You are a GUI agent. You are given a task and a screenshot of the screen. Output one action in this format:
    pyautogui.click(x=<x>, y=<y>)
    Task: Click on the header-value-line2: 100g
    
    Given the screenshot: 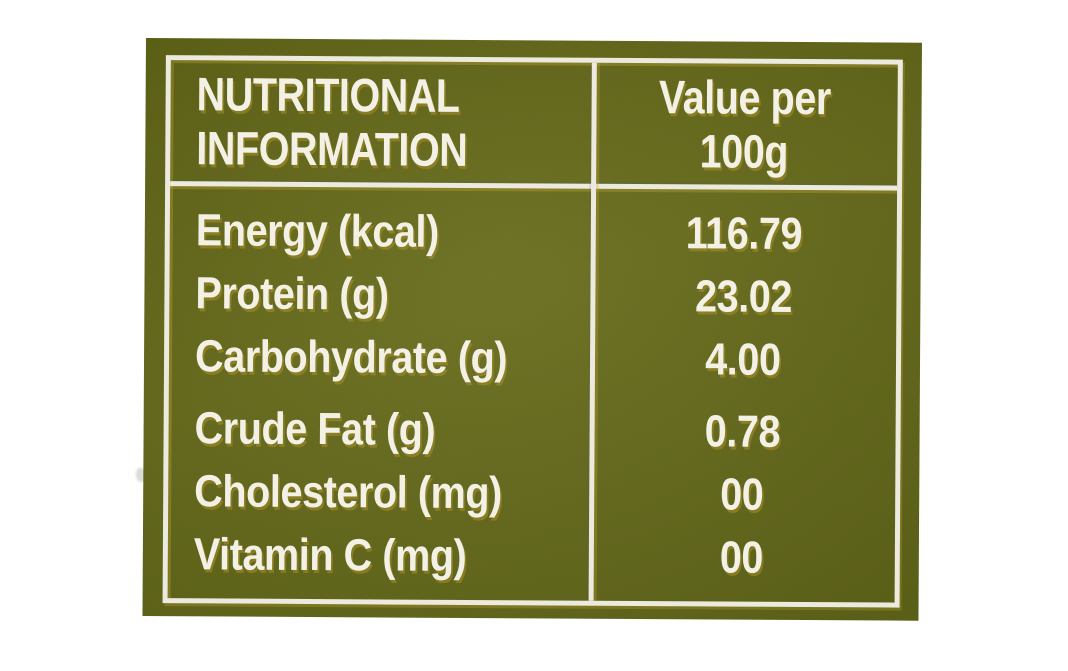 What is the action you would take?
    pyautogui.click(x=744, y=150)
    